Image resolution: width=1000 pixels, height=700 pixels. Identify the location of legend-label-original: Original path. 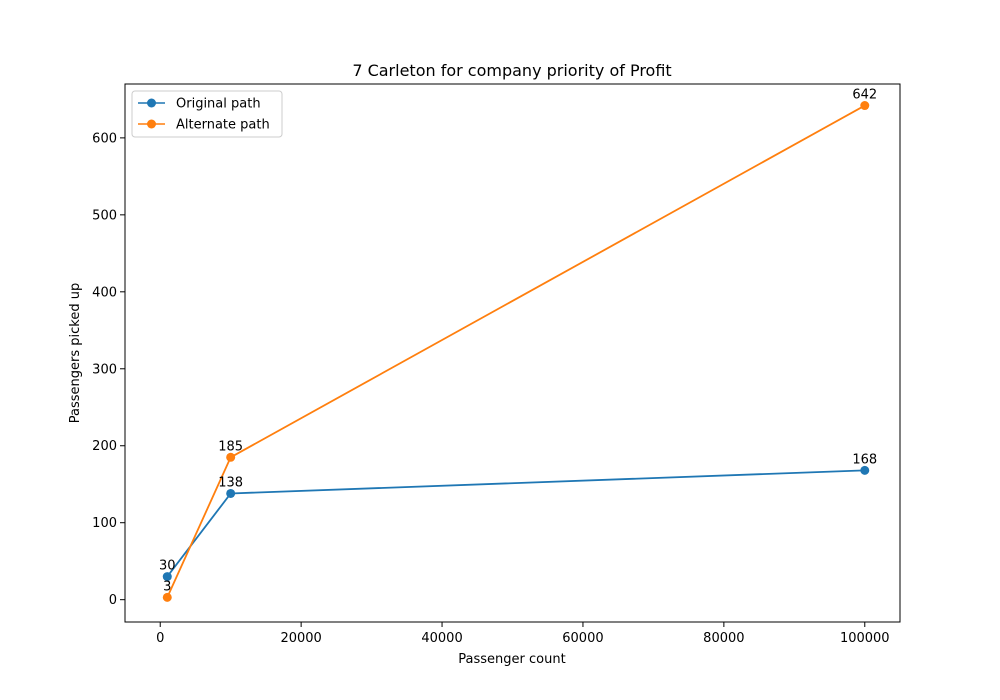
(218, 104).